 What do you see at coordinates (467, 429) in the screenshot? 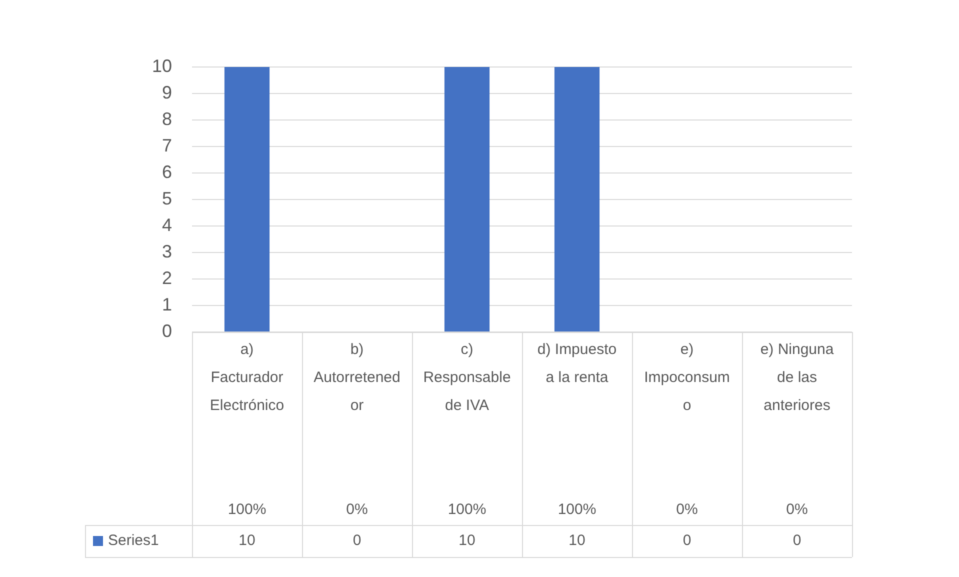
I see `category-label: c) Responsable de IVA 100%` at bounding box center [467, 429].